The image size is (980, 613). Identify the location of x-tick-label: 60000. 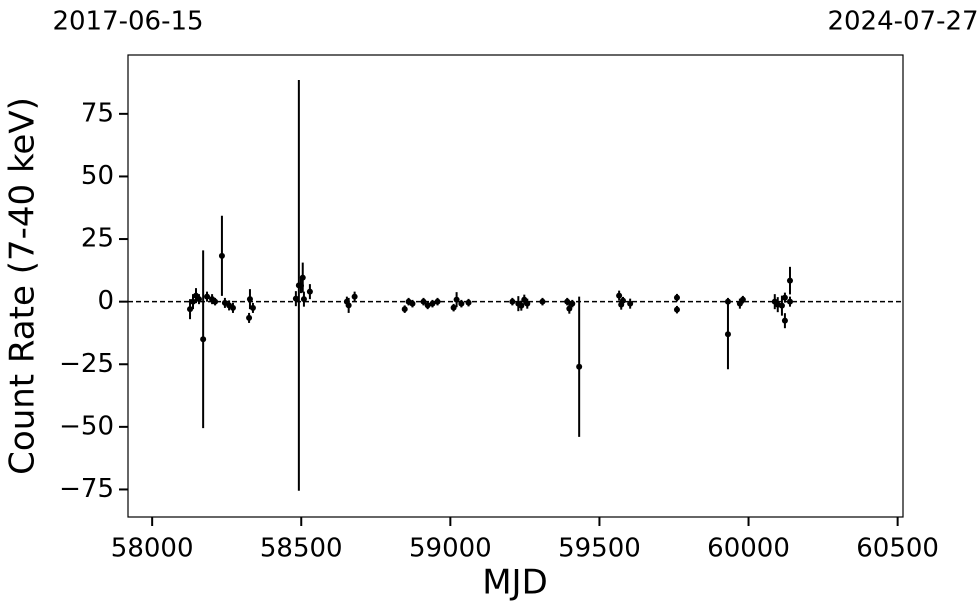
(748, 549).